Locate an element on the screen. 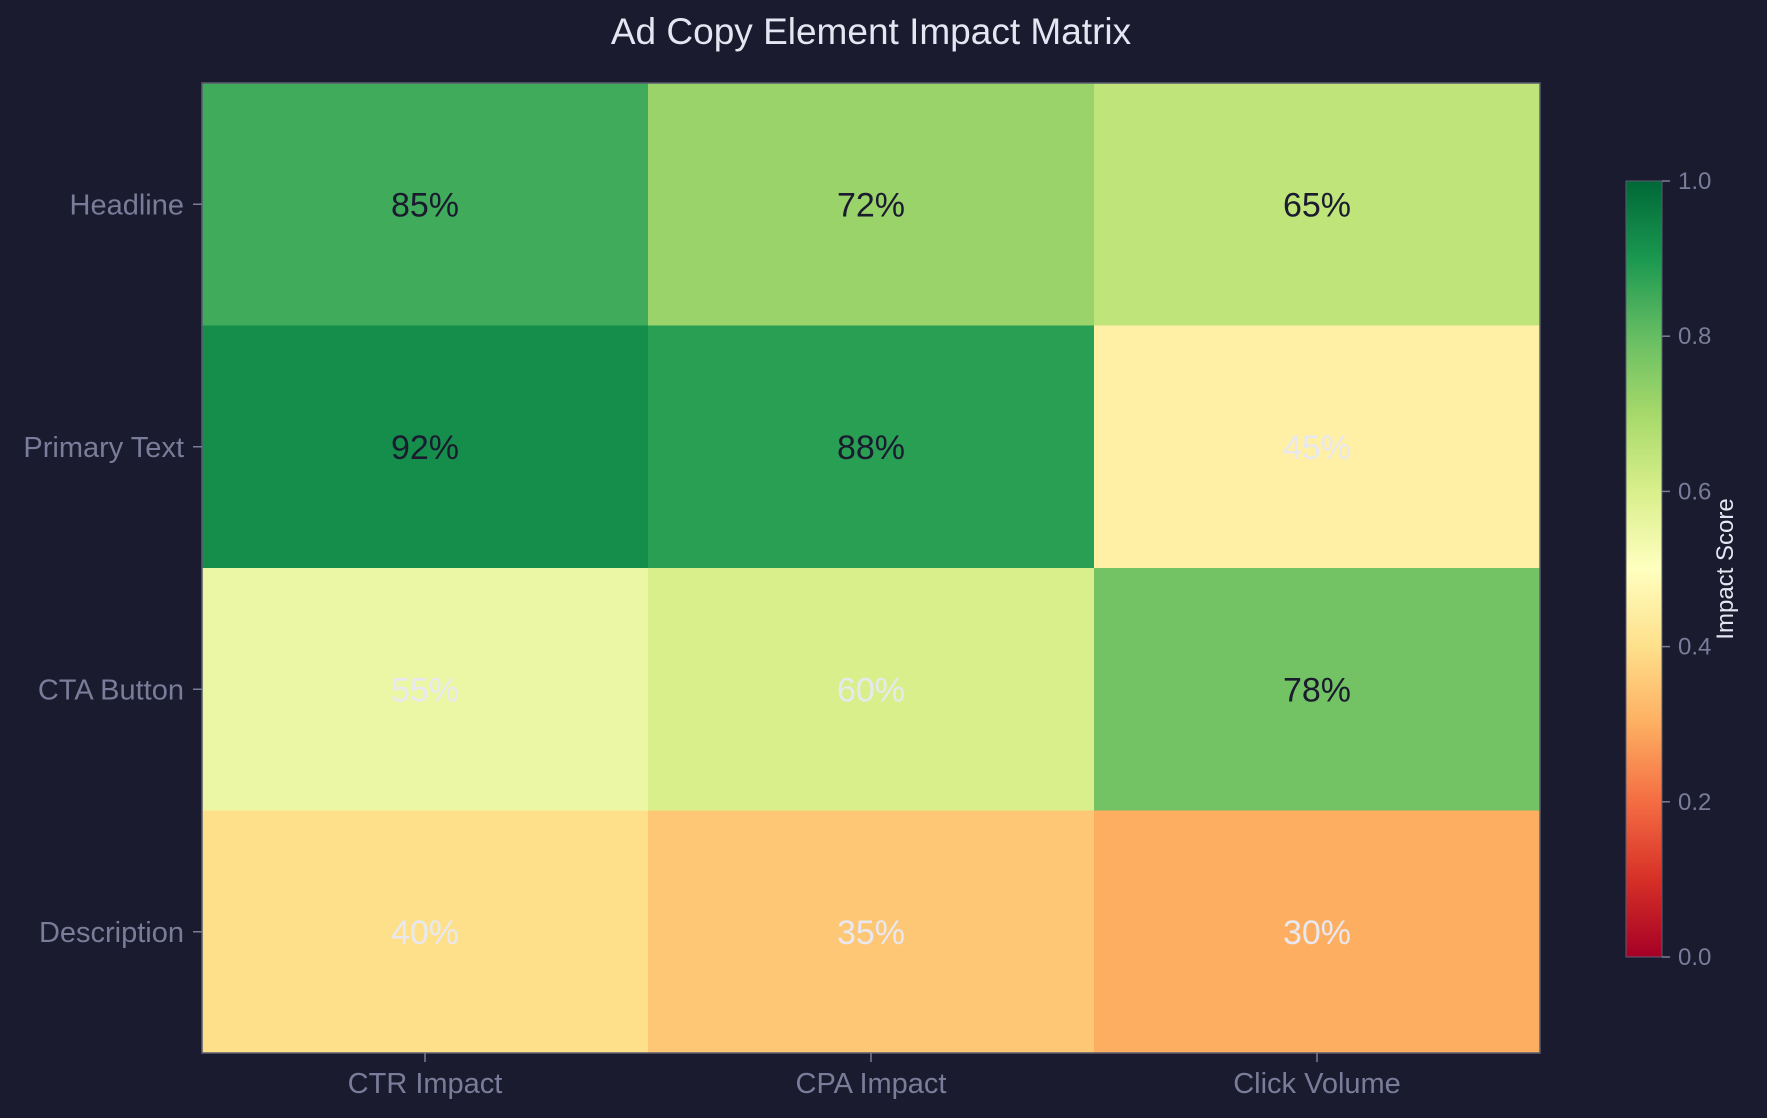 This screenshot has width=1767, height=1118. cell-value-label-r2-c0: 55% is located at coordinates (425, 690).